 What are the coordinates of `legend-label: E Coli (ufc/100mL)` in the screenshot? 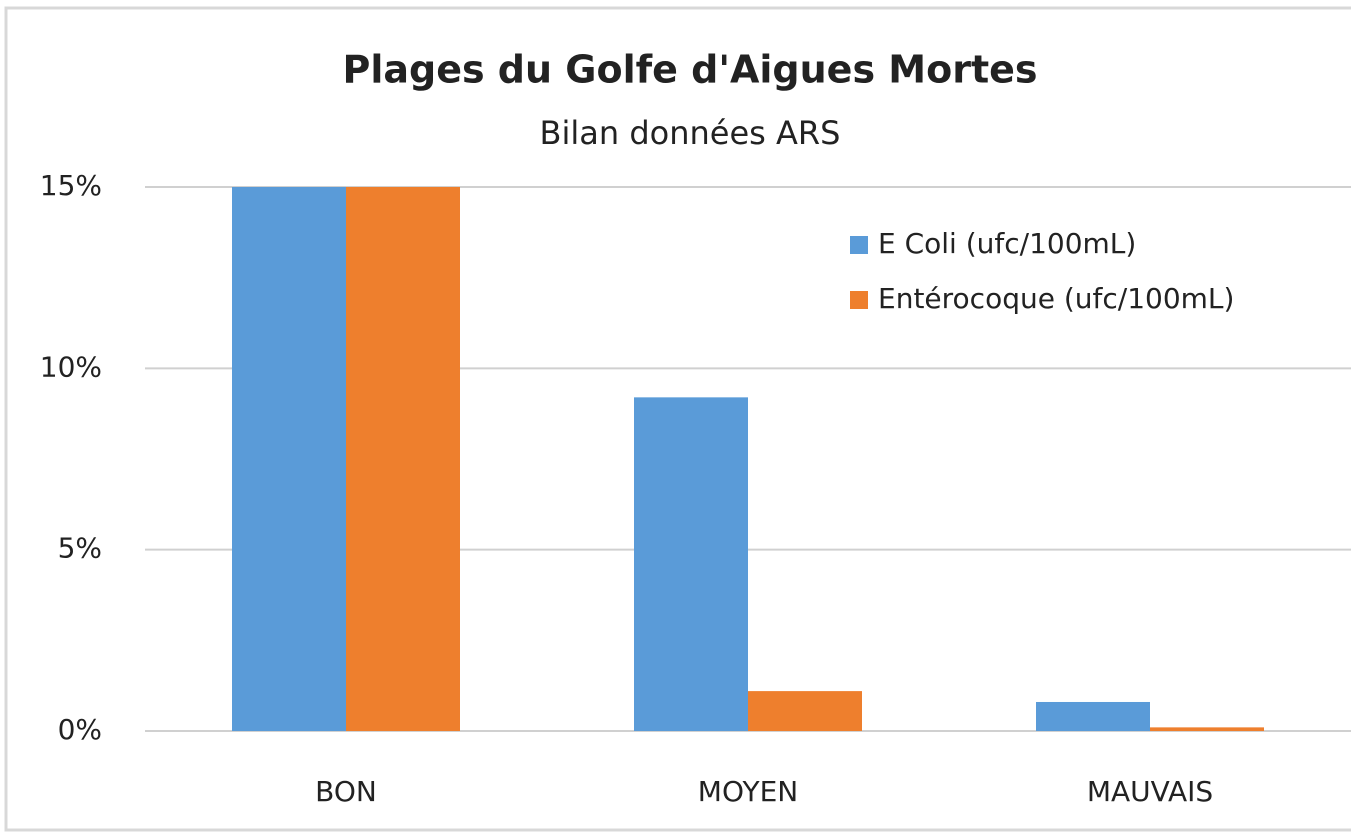 It's located at (1007, 243).